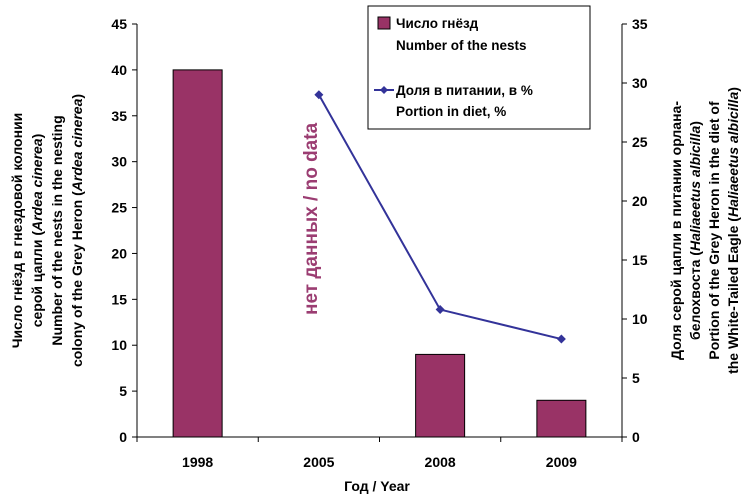 This screenshot has height=497, width=747. Describe the element at coordinates (119, 162) in the screenshot. I see `left-tick-label: 30` at that location.